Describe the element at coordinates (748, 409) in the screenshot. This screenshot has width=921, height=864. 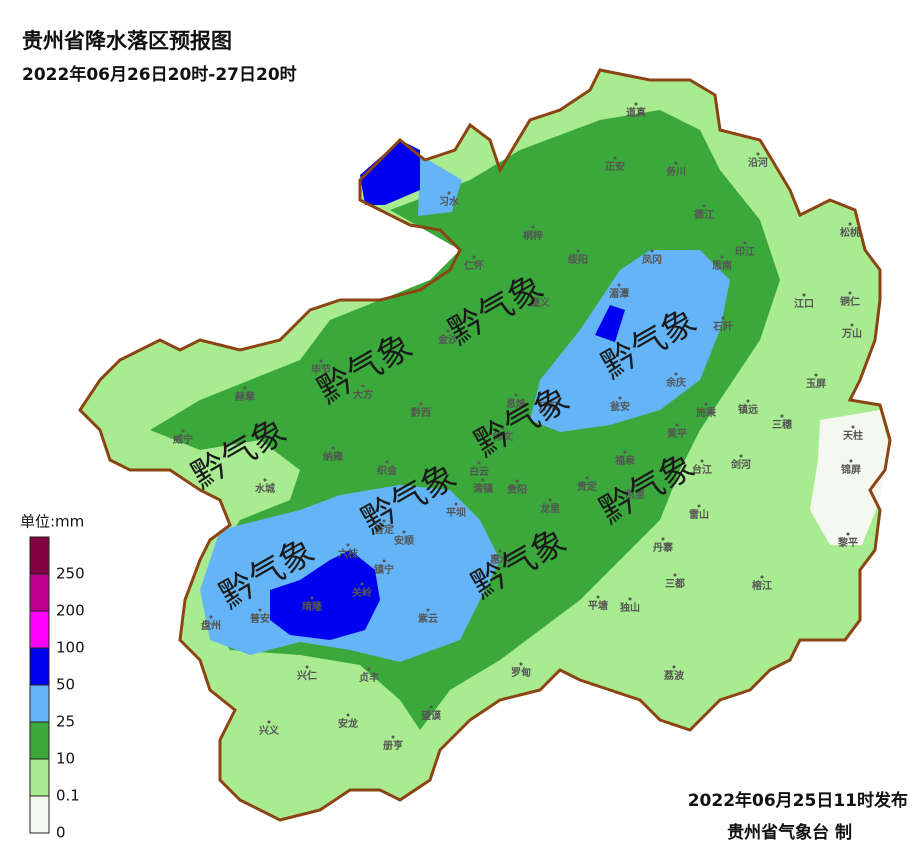
I see `county-label: 镇远` at that location.